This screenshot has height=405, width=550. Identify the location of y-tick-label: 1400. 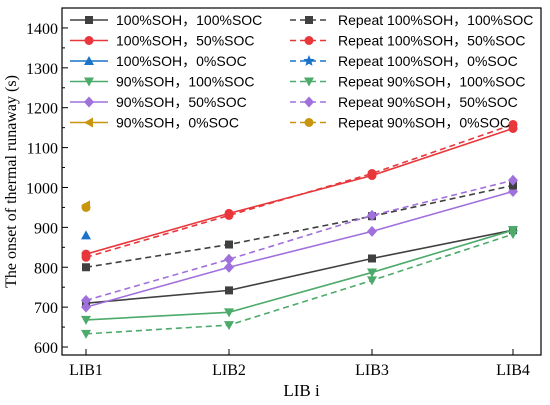
(42, 29).